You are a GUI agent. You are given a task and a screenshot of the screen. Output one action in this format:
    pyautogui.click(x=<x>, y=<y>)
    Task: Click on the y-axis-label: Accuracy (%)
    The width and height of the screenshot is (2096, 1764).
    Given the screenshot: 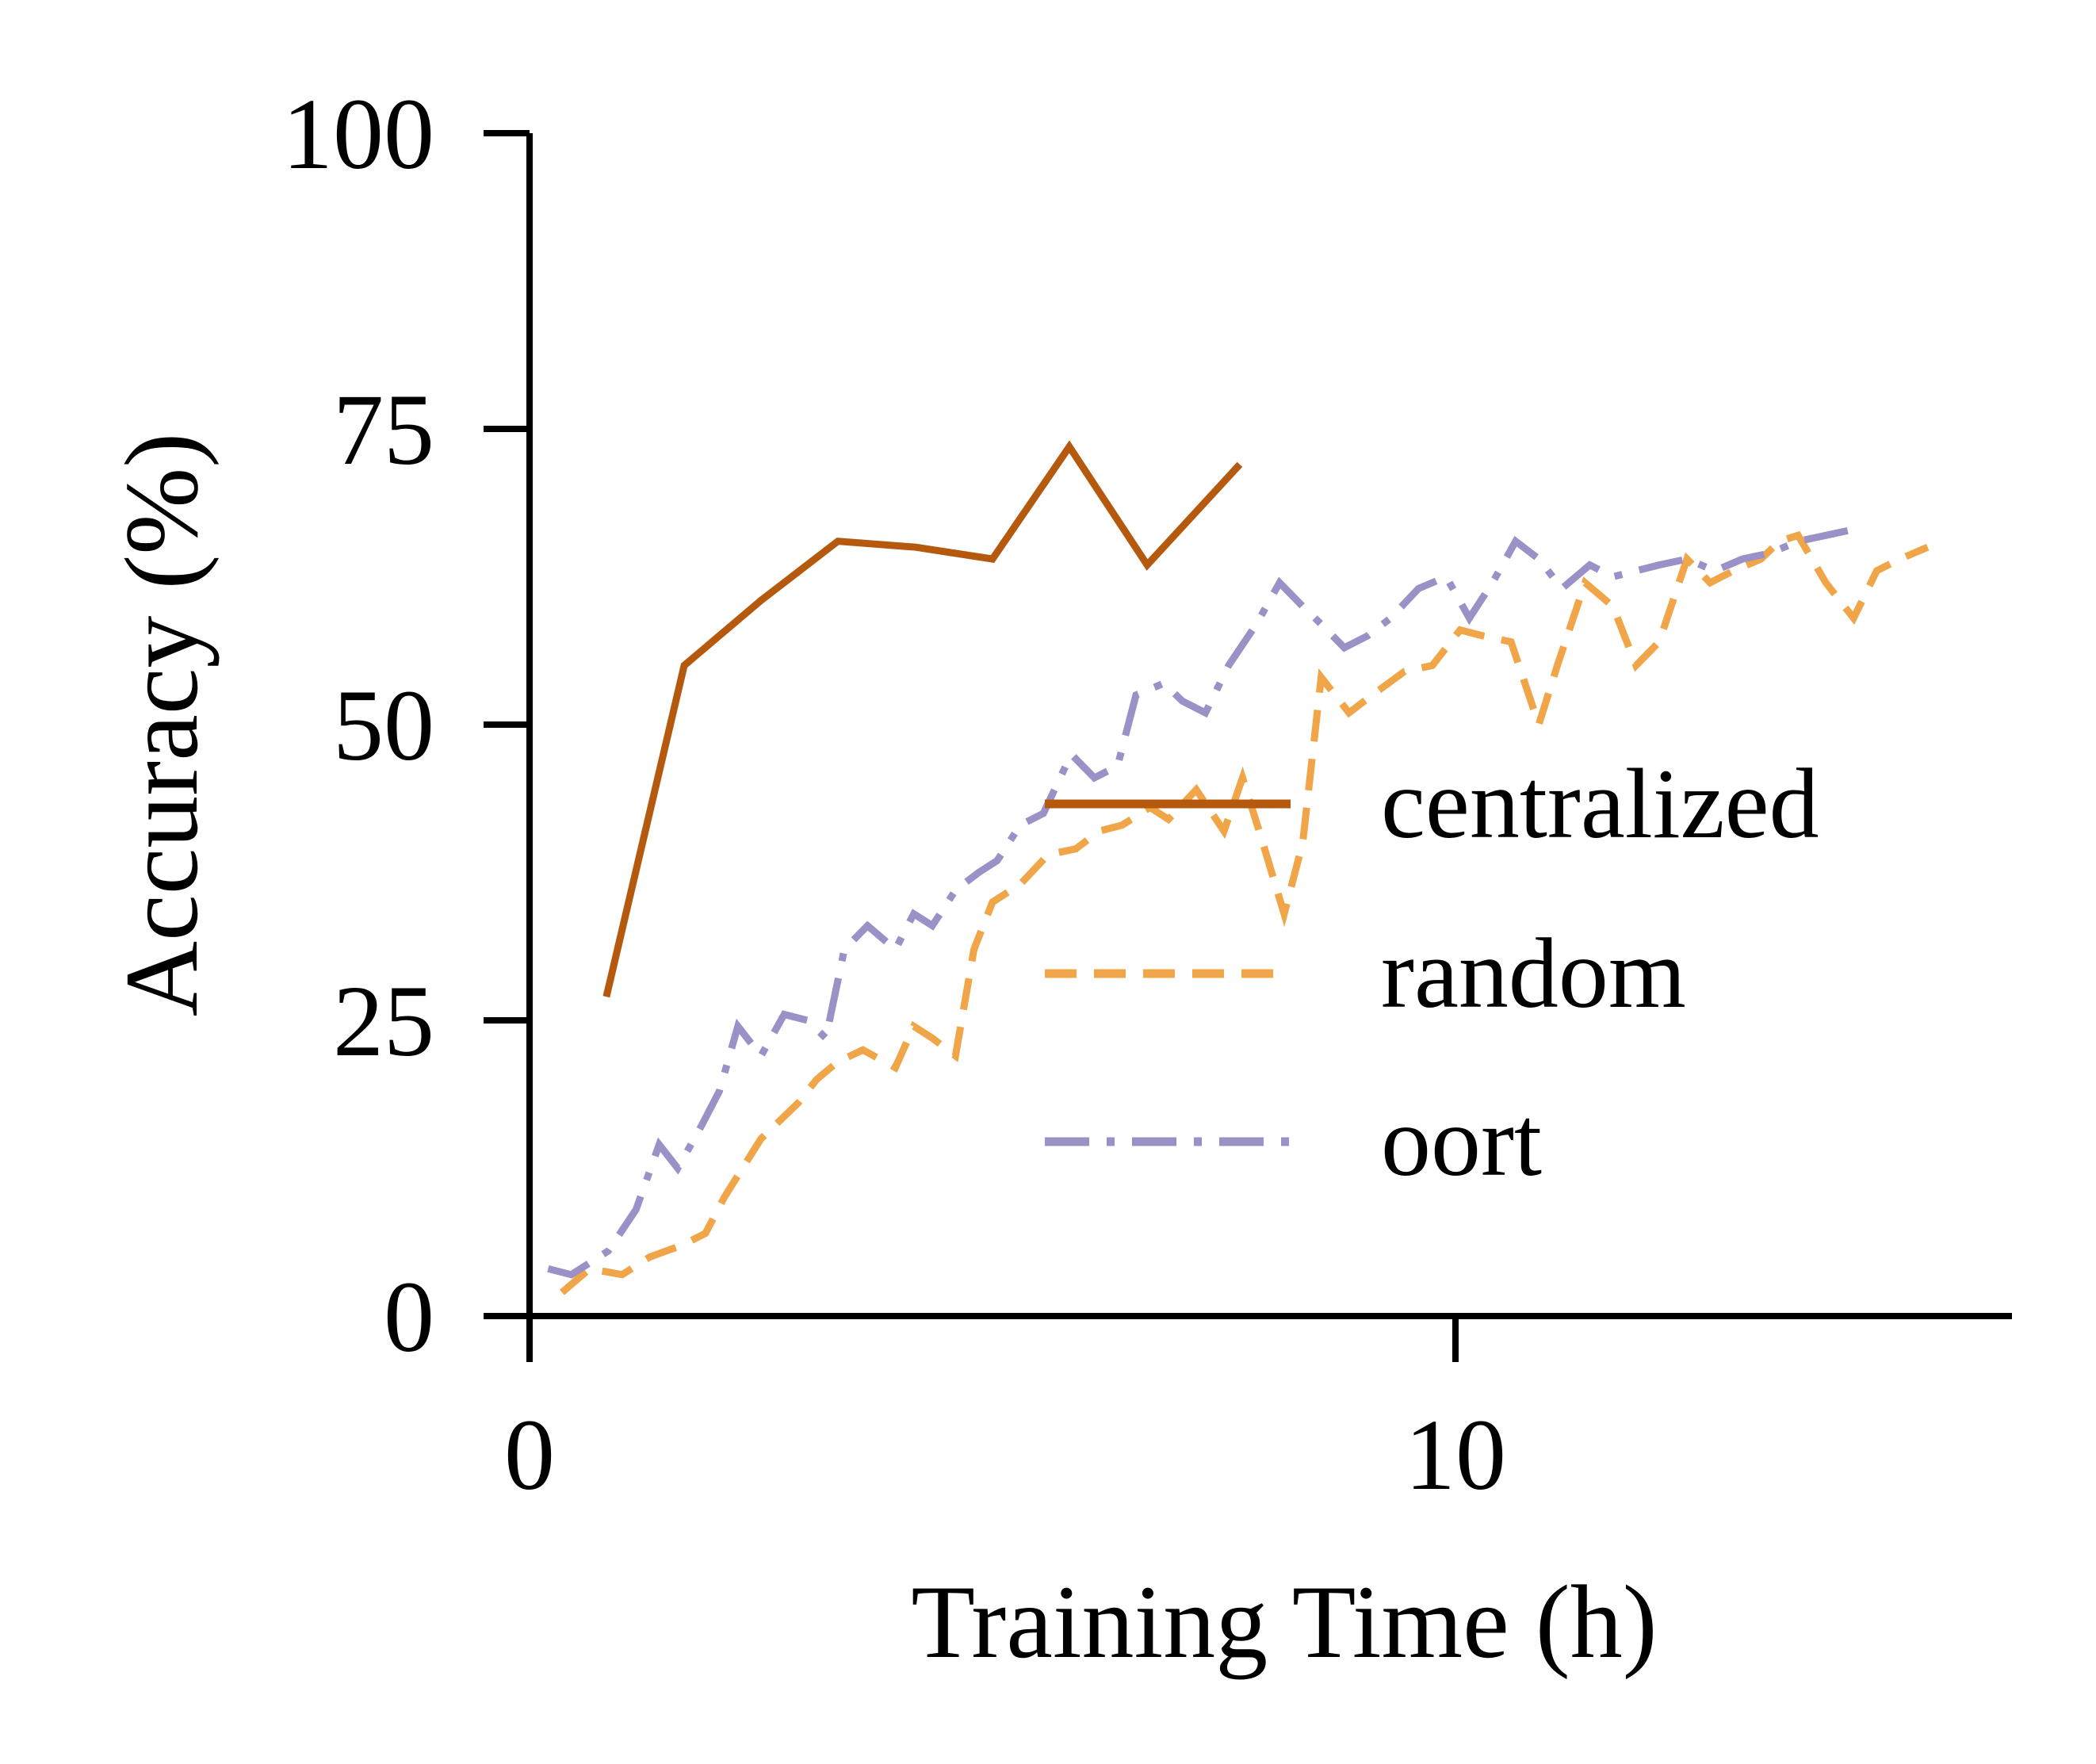 What is the action you would take?
    pyautogui.click(x=161, y=725)
    